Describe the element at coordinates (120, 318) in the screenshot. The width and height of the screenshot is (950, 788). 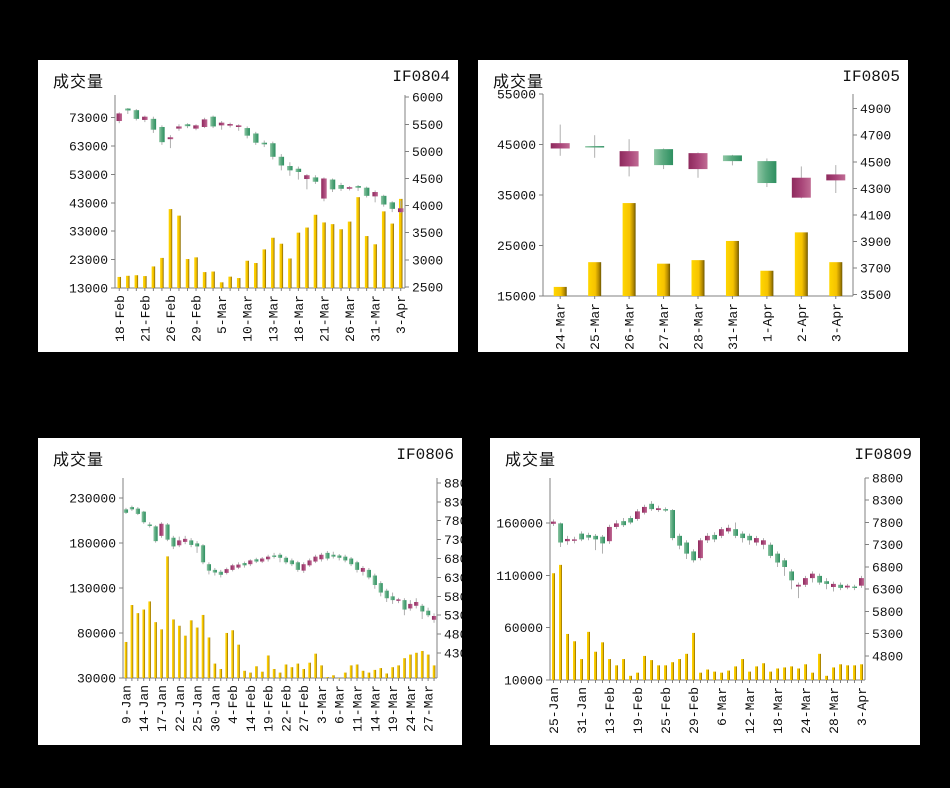
I see `svg-text: 18-Feb` at that location.